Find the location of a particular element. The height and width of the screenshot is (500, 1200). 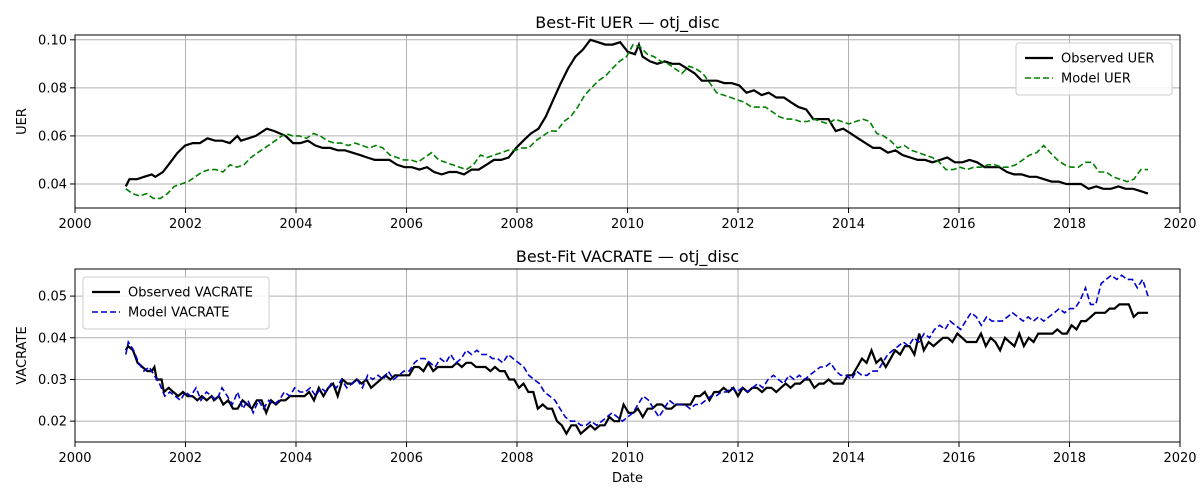

y-tick-label: 0.06 is located at coordinates (52, 136).